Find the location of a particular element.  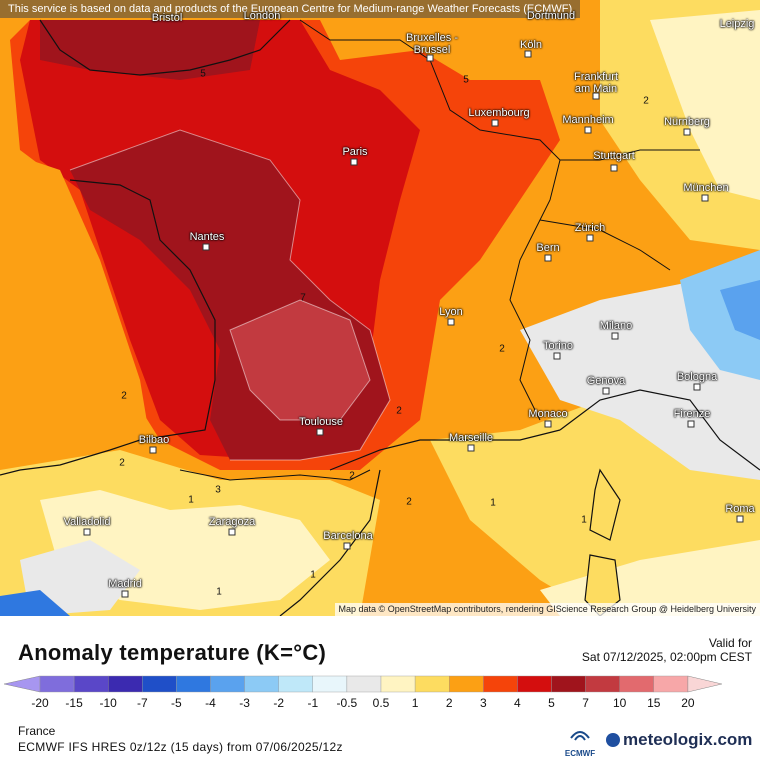

city-bilbao: Bilbao is located at coordinates (154, 440).